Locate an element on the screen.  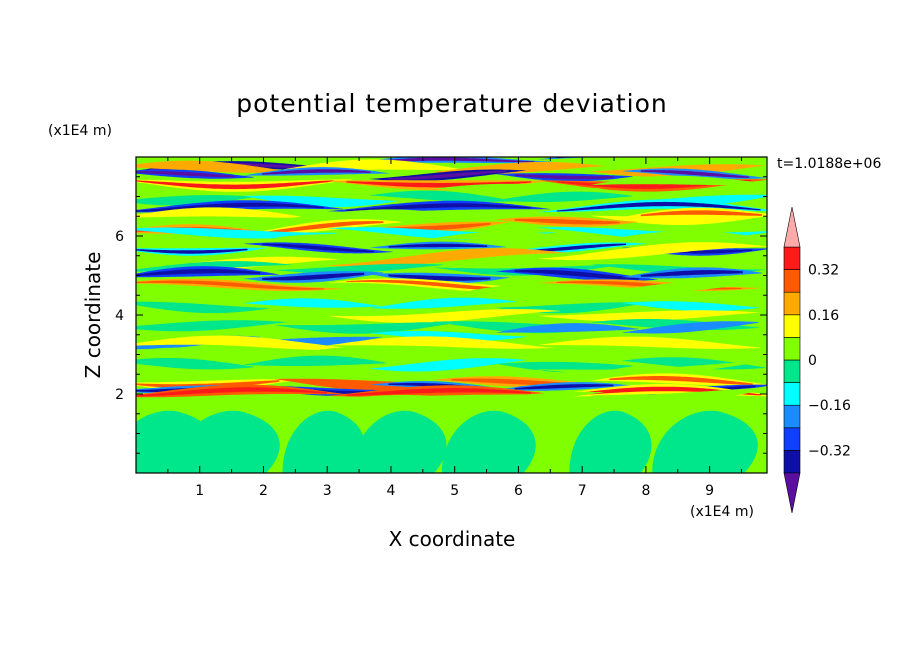
chart-title: potential temperature deviation is located at coordinates (451, 103).